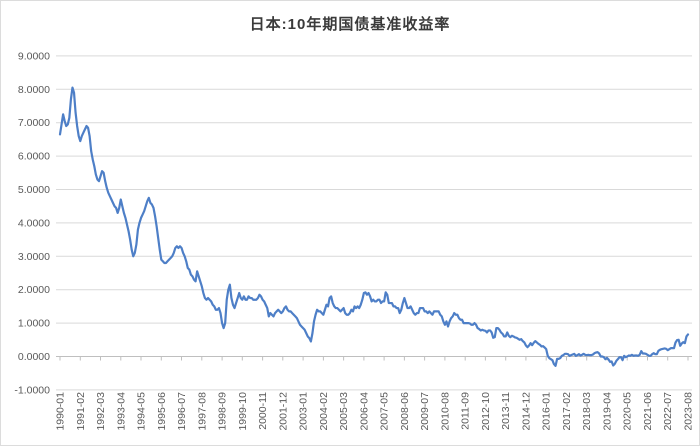 This screenshot has width=700, height=446. What do you see at coordinates (425, 411) in the screenshot?
I see `svg-text: 2009-07` at bounding box center [425, 411].